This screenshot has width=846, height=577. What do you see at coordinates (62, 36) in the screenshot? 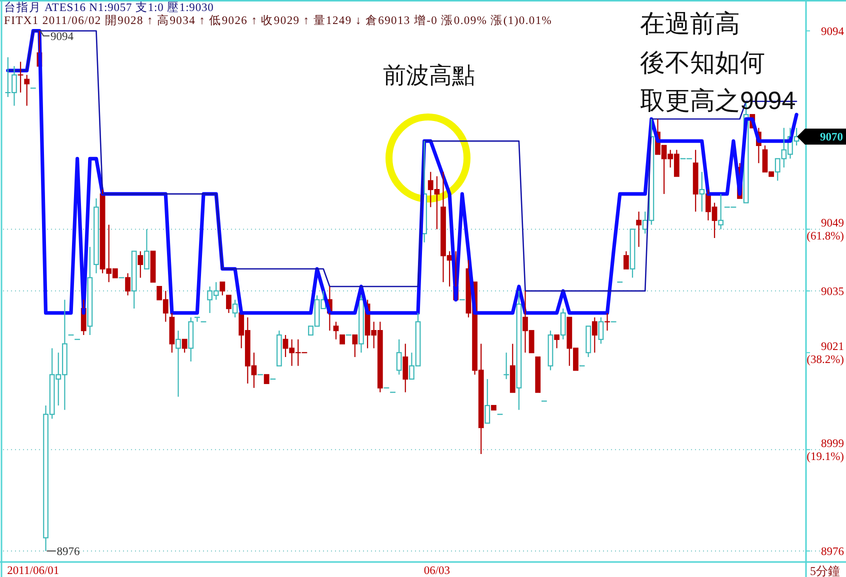
I see `annotation: 9094` at bounding box center [62, 36].